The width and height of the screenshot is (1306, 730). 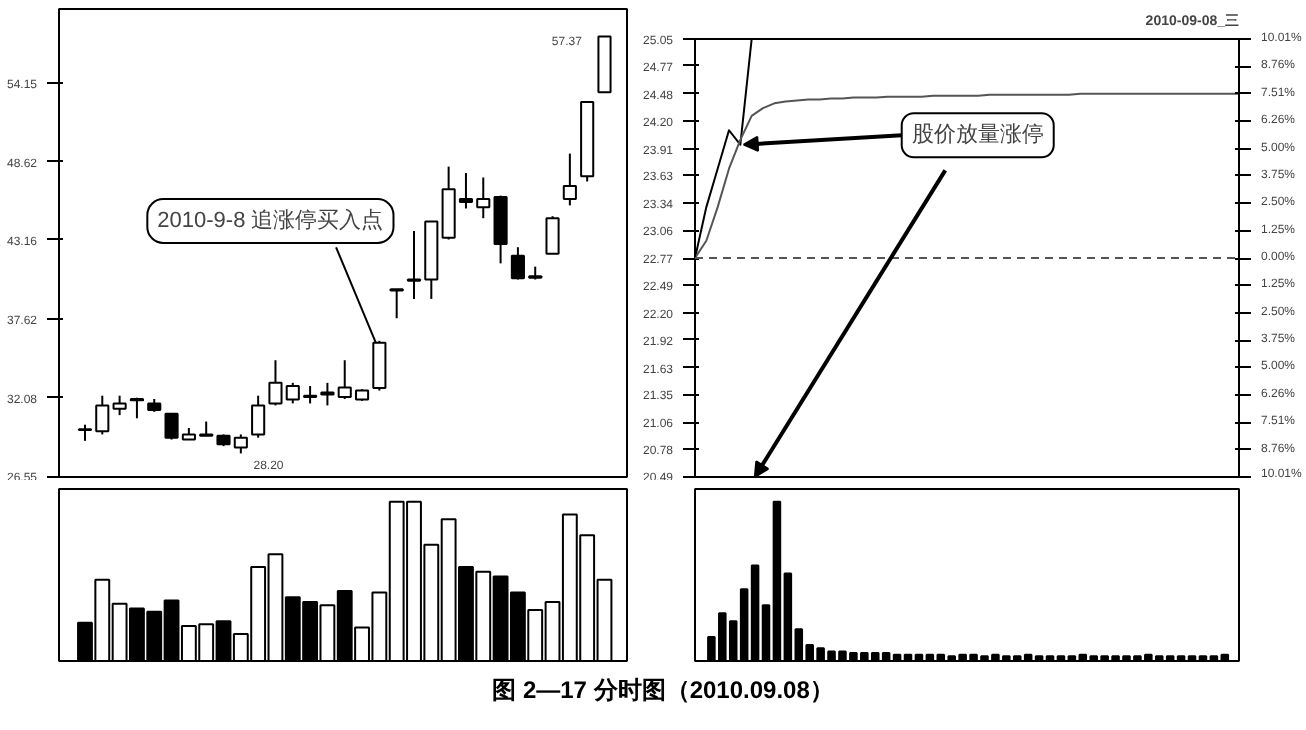 I want to click on annotation: 2010-9-8 追涨停买入点, so click(x=270, y=220).